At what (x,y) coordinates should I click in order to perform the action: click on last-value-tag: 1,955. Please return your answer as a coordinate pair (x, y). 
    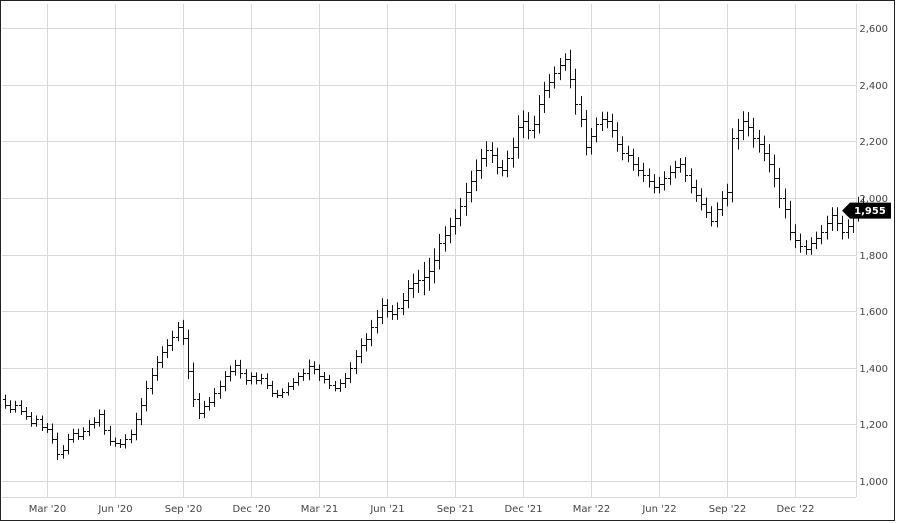
    Looking at the image, I should click on (866, 210).